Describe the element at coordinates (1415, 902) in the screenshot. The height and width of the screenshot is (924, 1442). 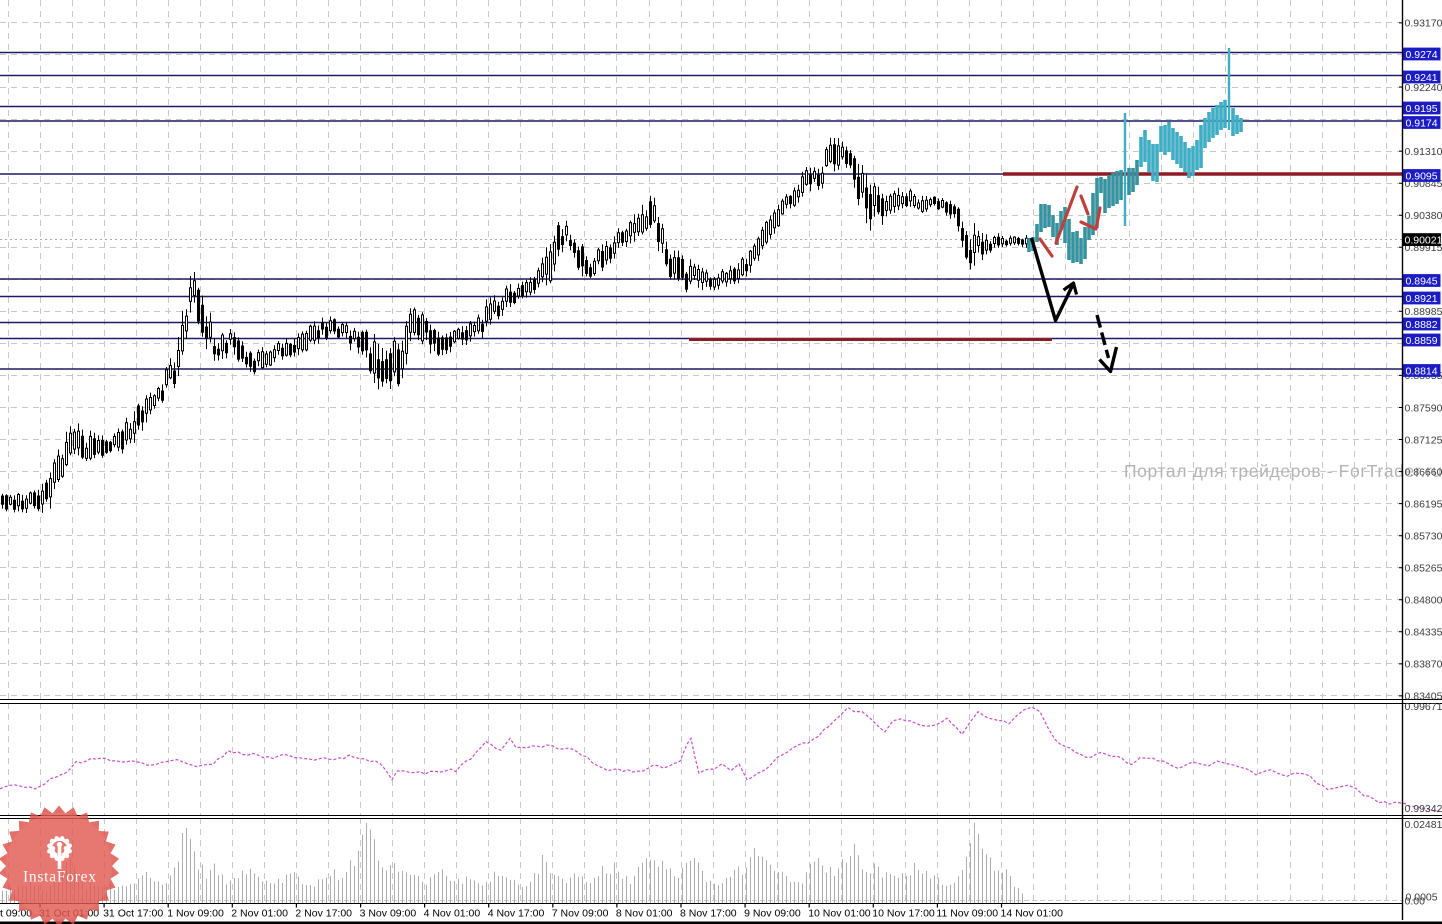
I see `svg-text: 0.00` at that location.